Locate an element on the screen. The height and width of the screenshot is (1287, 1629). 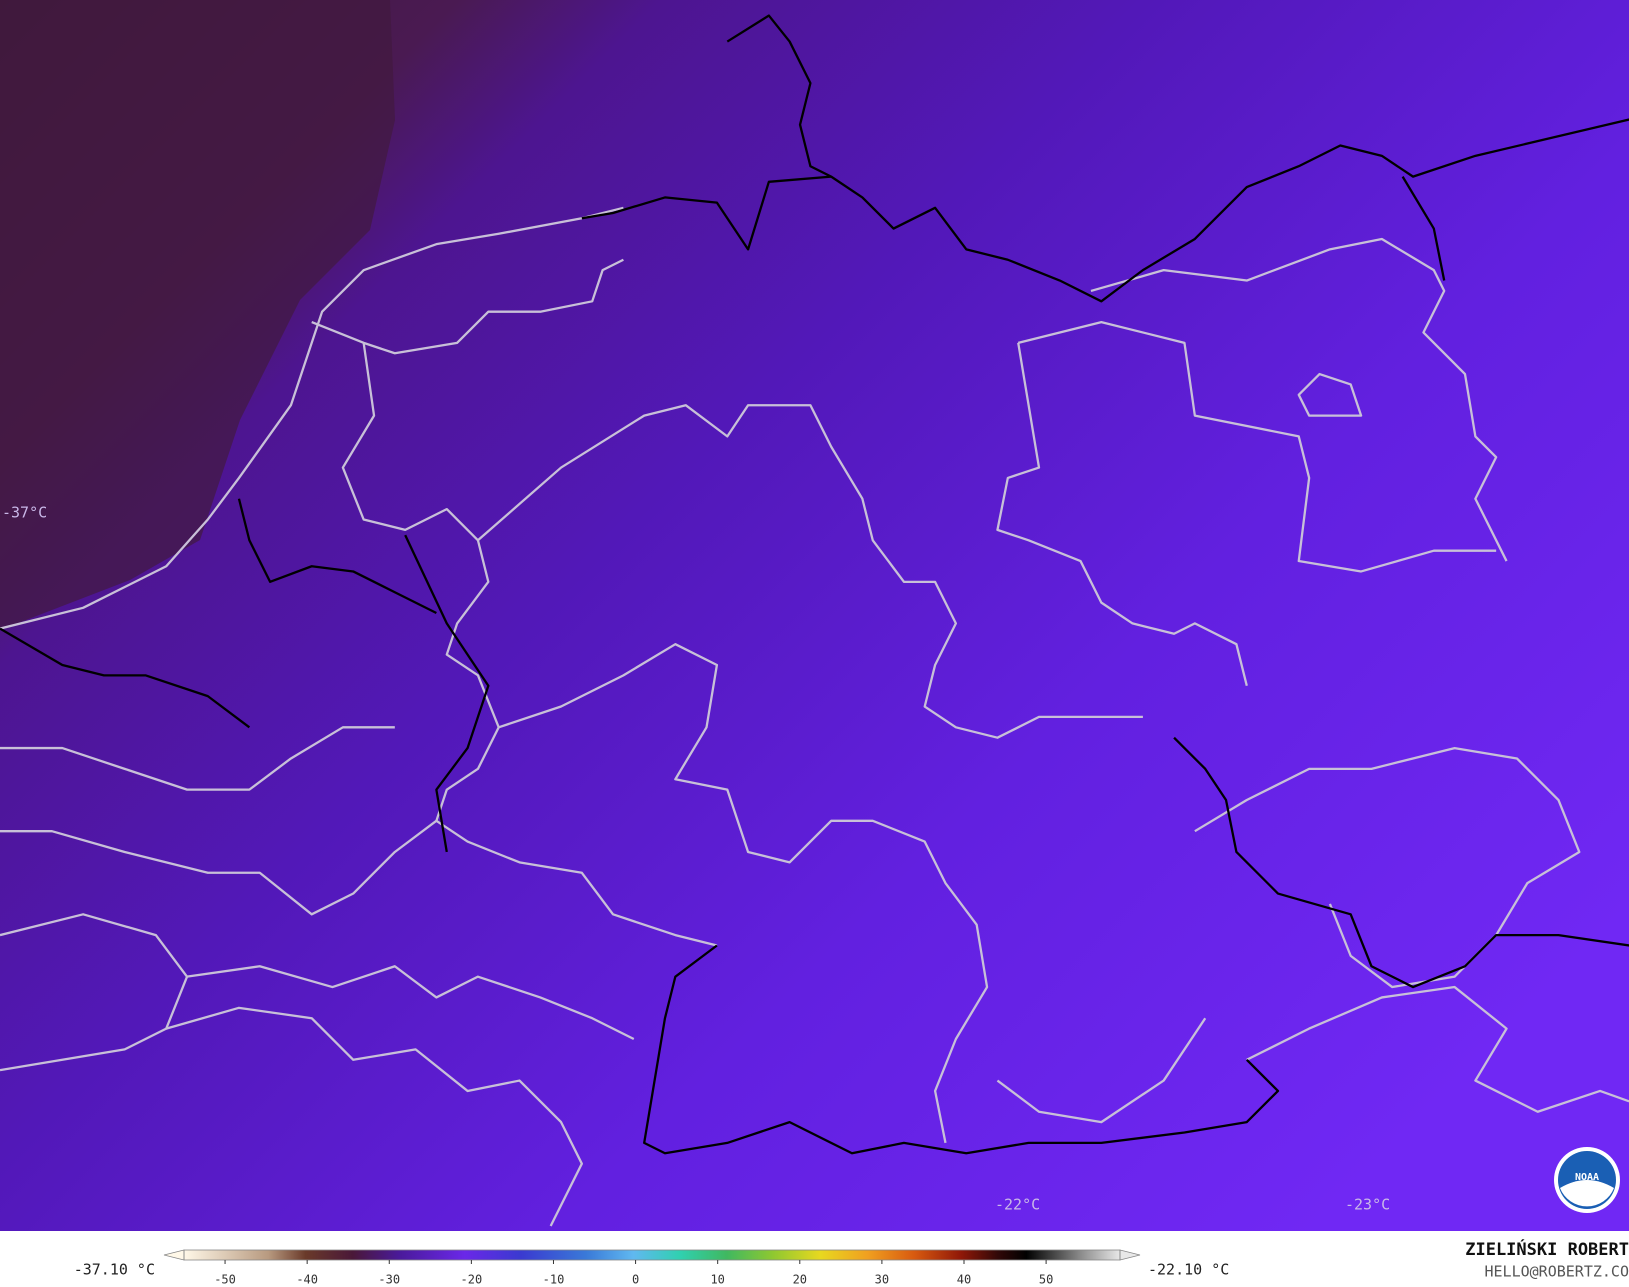
colorbar-tick-label: 40 is located at coordinates (964, 1280).